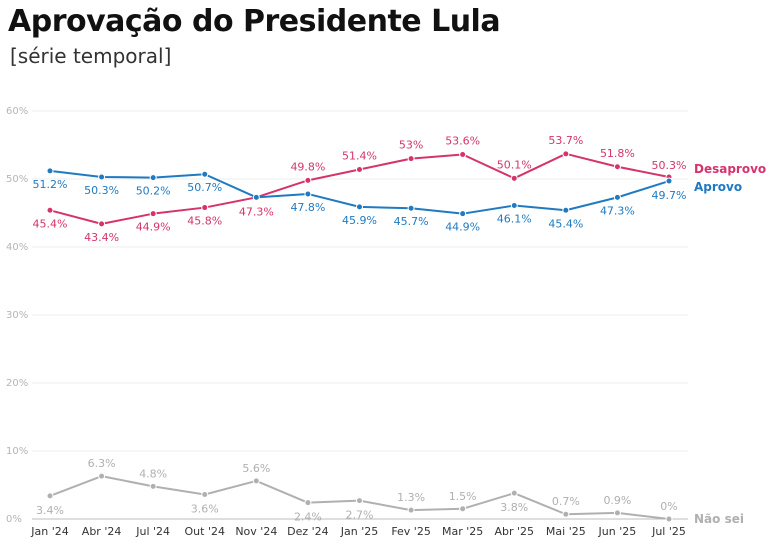  Describe the element at coordinates (566, 531) in the screenshot. I see `x-tick-label: Mai '25` at that location.